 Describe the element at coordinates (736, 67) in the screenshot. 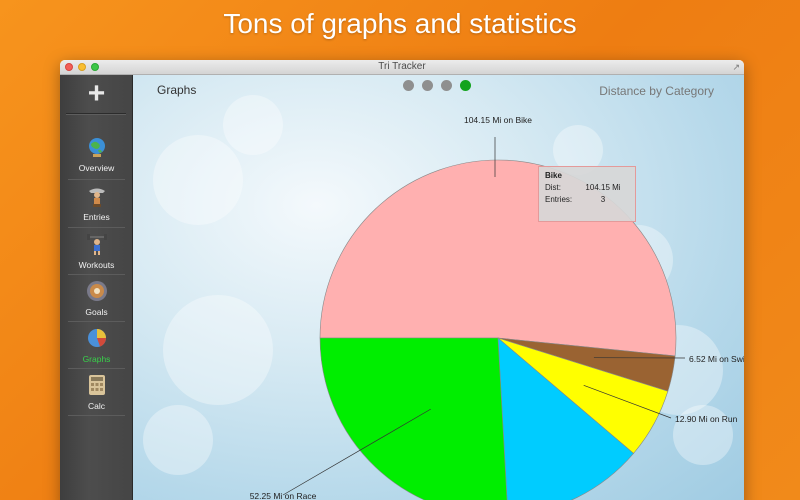

I see `fullscreen-icon: ↗` at that location.